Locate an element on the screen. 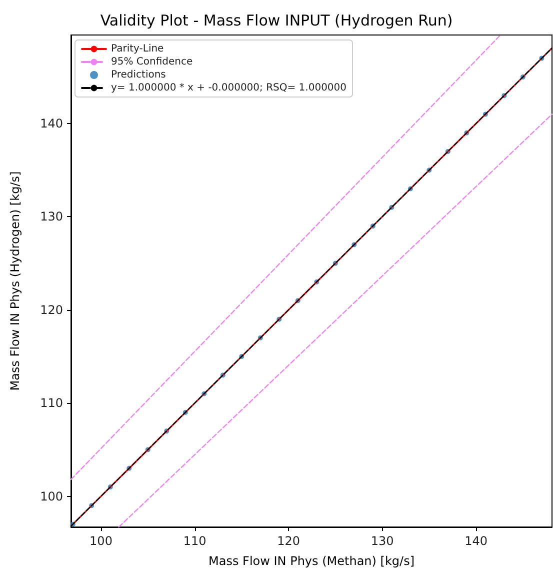 The image size is (553, 572). legend-label: Parity-Line is located at coordinates (137, 49).